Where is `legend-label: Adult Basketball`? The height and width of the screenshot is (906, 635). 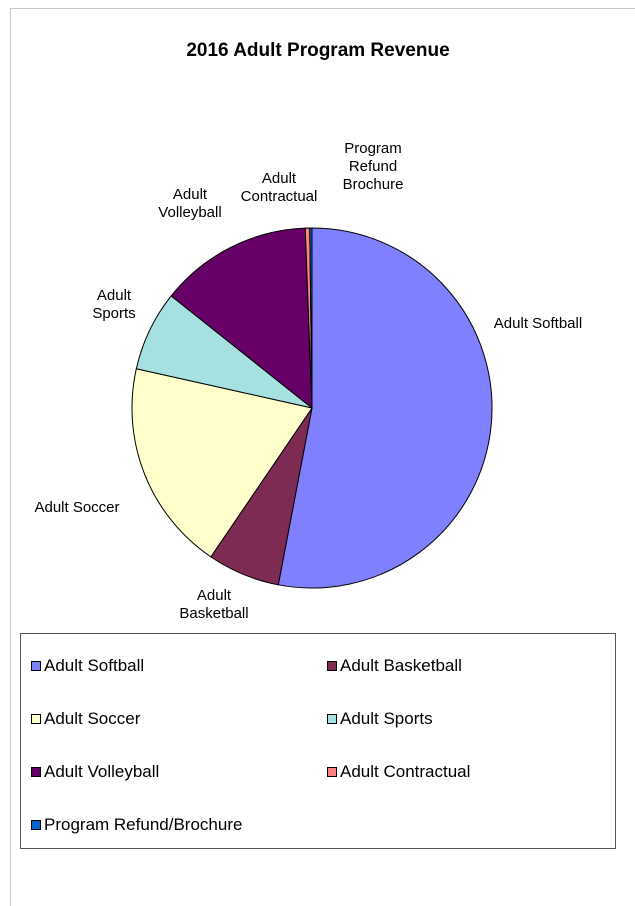
legend-label: Adult Basketball is located at coordinates (401, 665).